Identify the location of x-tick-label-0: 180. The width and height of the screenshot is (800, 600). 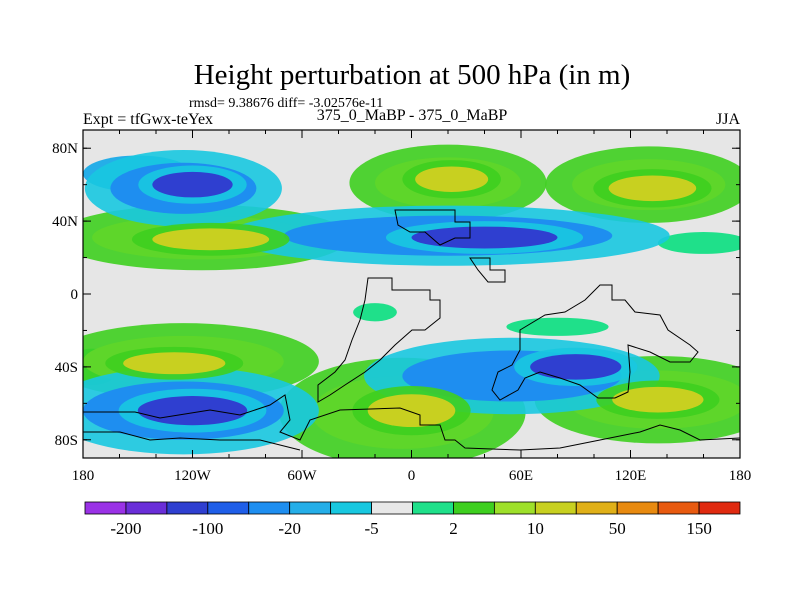
(83, 476).